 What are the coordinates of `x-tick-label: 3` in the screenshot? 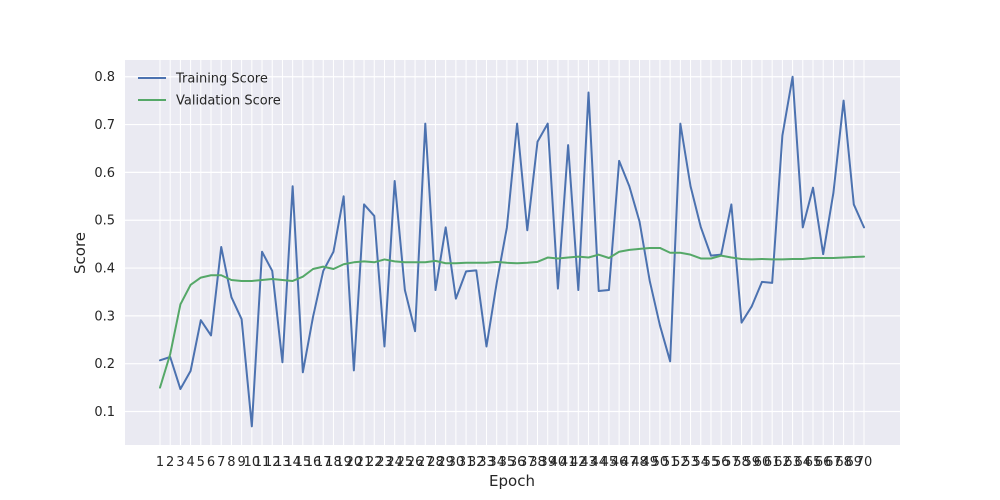 It's located at (180, 462).